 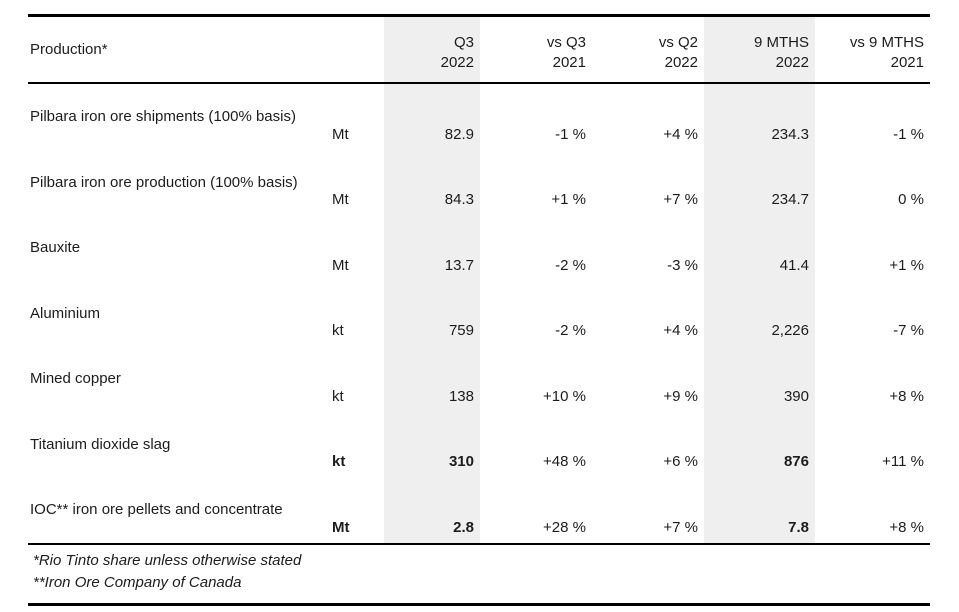 I want to click on vs-9mths-2021-value: -7 %, so click(x=908, y=330).